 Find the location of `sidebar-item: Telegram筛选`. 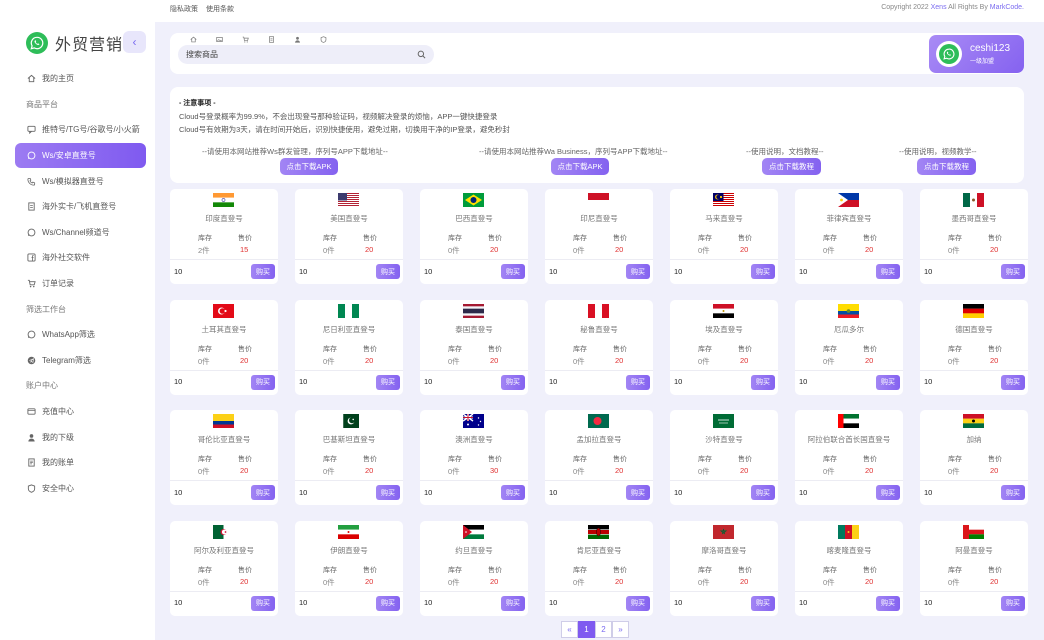

sidebar-item: Telegram筛选 is located at coordinates (77, 361).